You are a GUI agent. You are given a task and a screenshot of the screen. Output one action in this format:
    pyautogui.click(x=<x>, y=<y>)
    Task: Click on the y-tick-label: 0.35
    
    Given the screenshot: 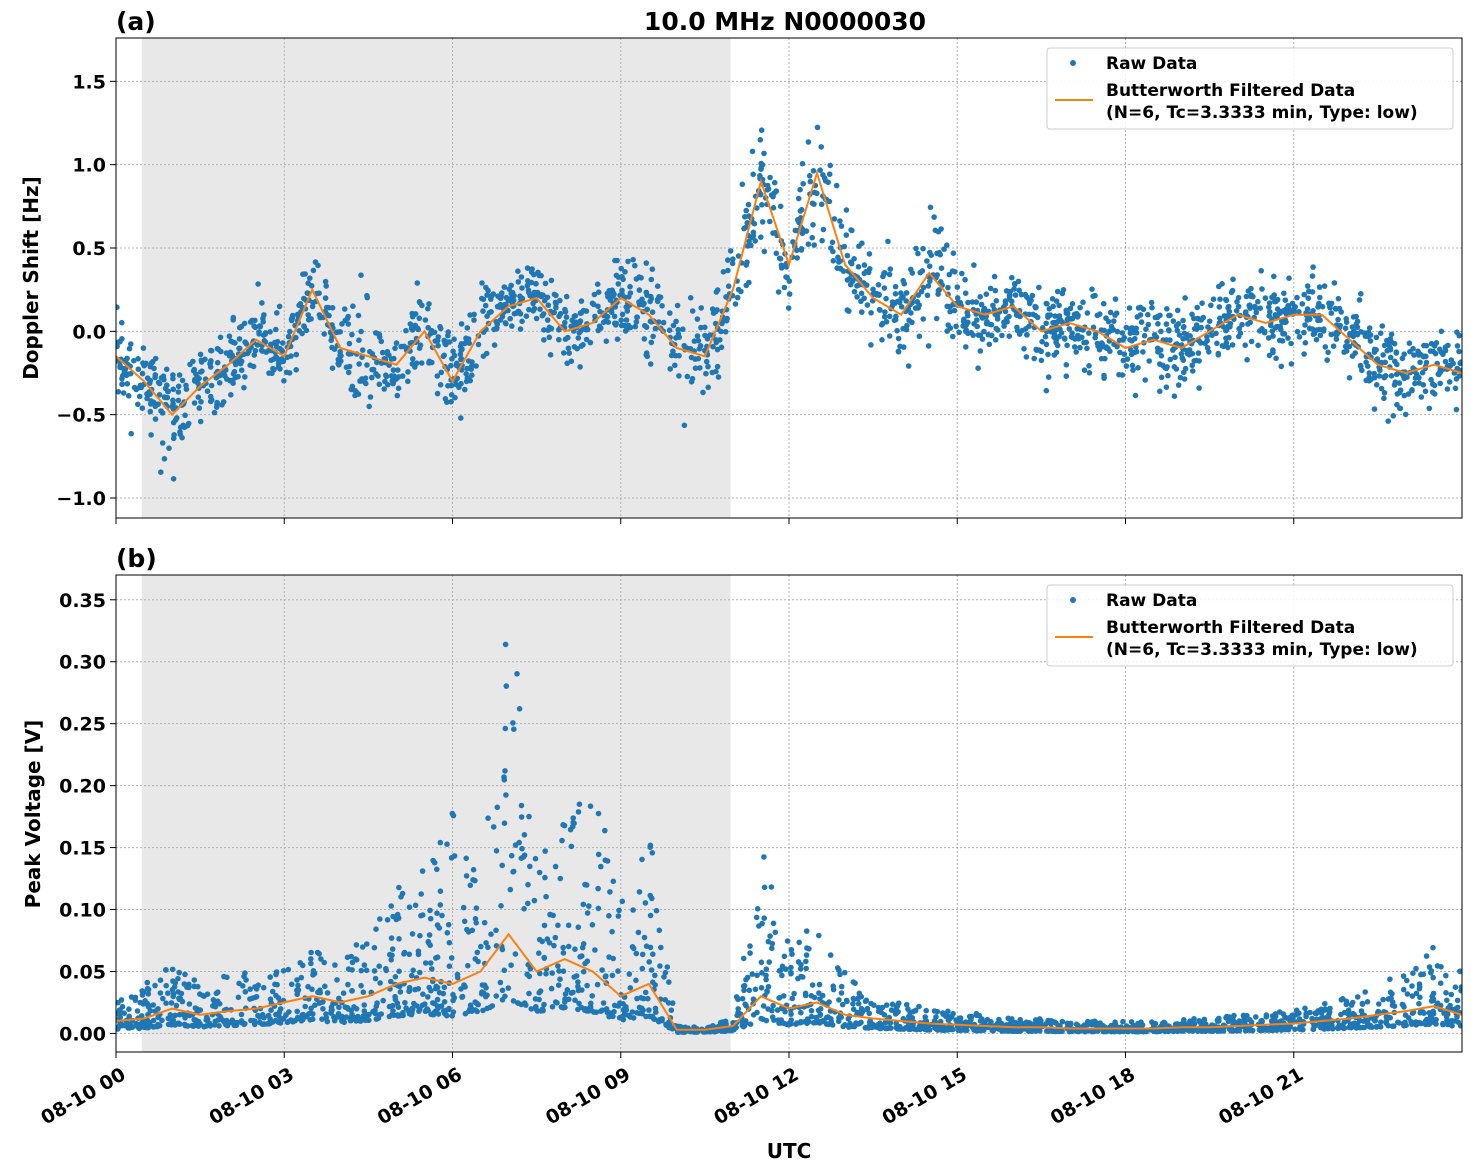 What is the action you would take?
    pyautogui.click(x=82, y=601)
    